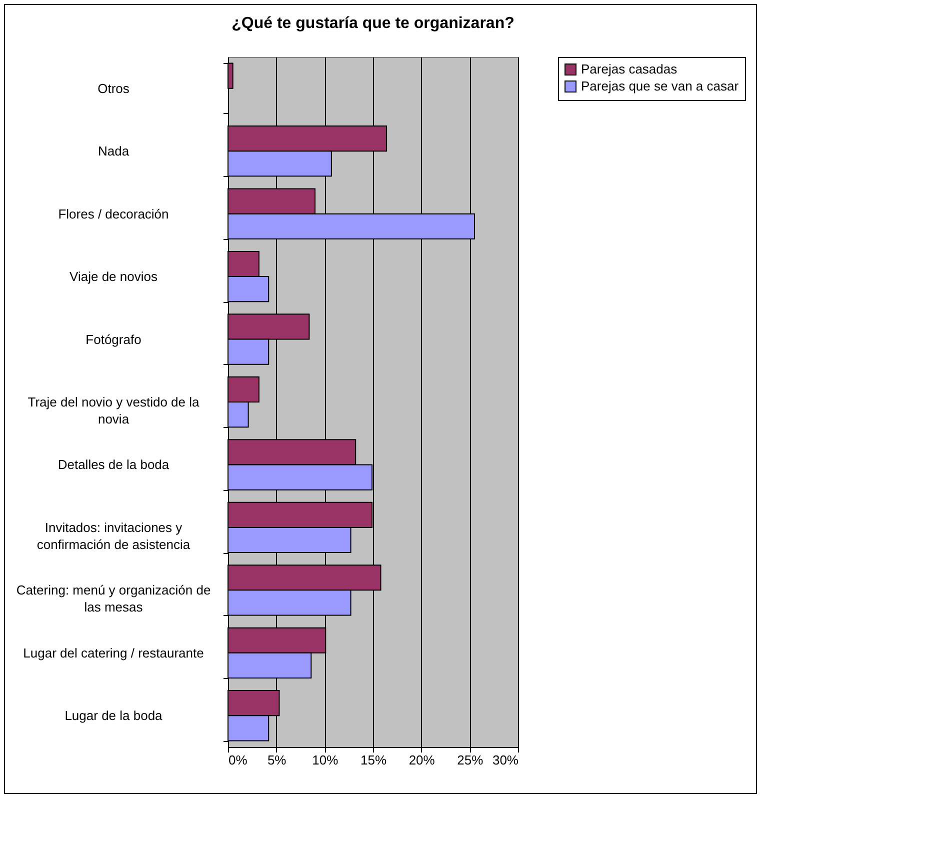 The height and width of the screenshot is (855, 933). What do you see at coordinates (325, 760) in the screenshot?
I see `x-tick-label: 10%` at bounding box center [325, 760].